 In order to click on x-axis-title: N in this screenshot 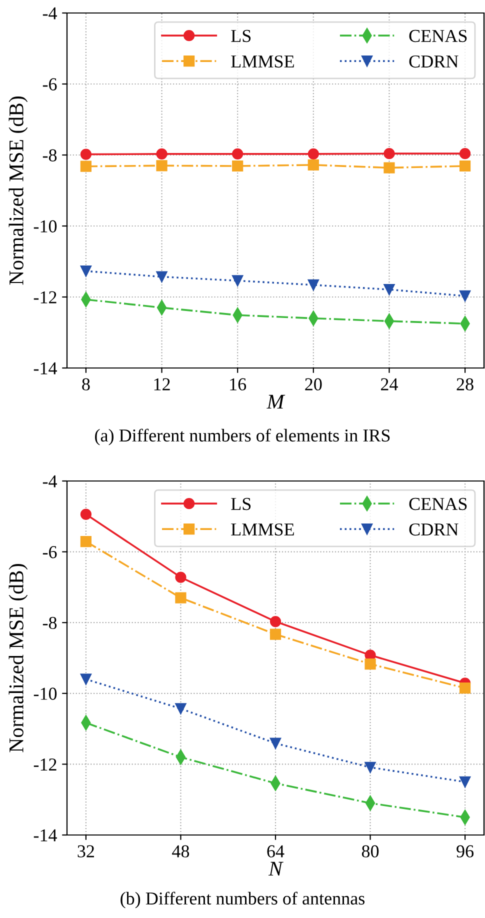, I will do `click(276, 869)`.